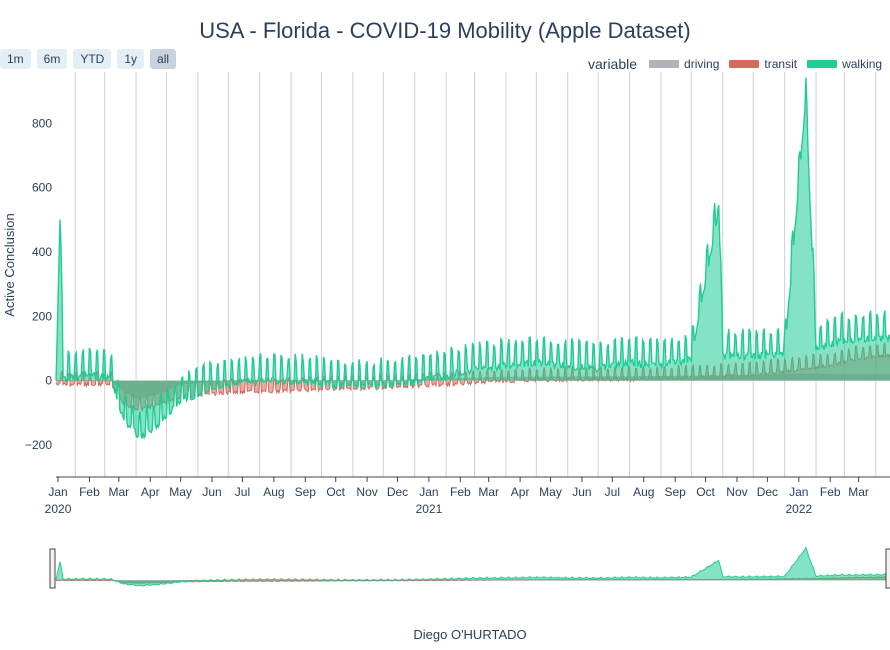 Image resolution: width=890 pixels, height=650 pixels. I want to click on y-tick-label: 200, so click(42, 316).